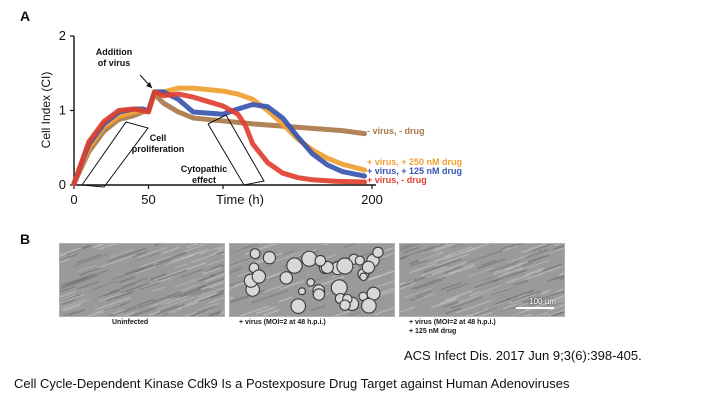 Image resolution: width=709 pixels, height=402 pixels. What do you see at coordinates (62, 184) in the screenshot?
I see `y-tick-label: 0` at bounding box center [62, 184].